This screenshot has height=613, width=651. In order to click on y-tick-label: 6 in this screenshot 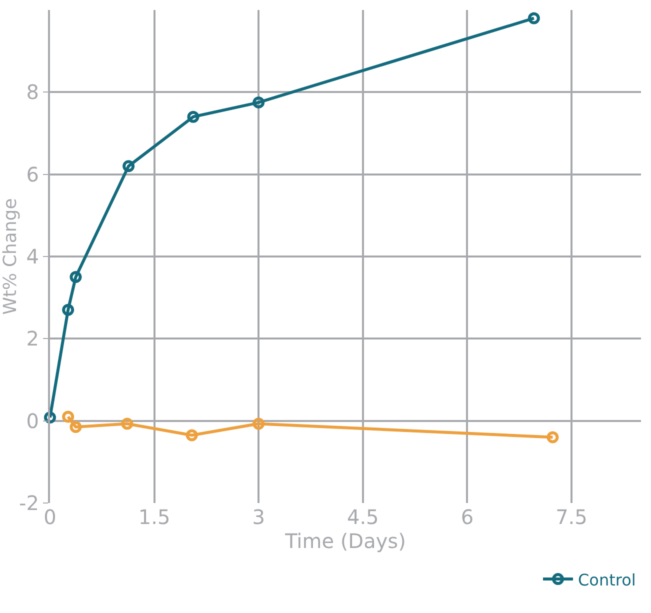, I will do `click(32, 174)`.